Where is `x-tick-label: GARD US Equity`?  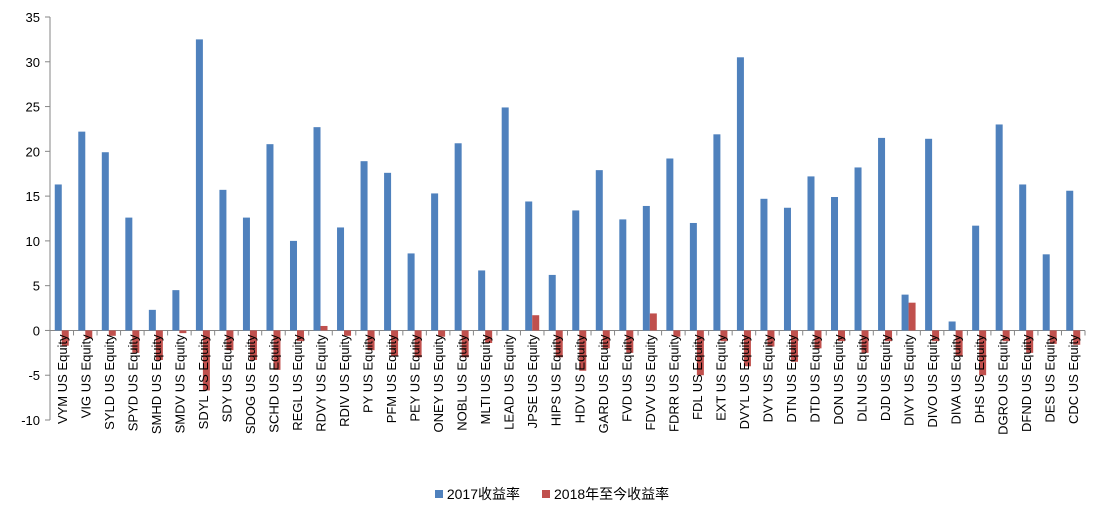 x-tick-label: GARD US Equity is located at coordinates (603, 383).